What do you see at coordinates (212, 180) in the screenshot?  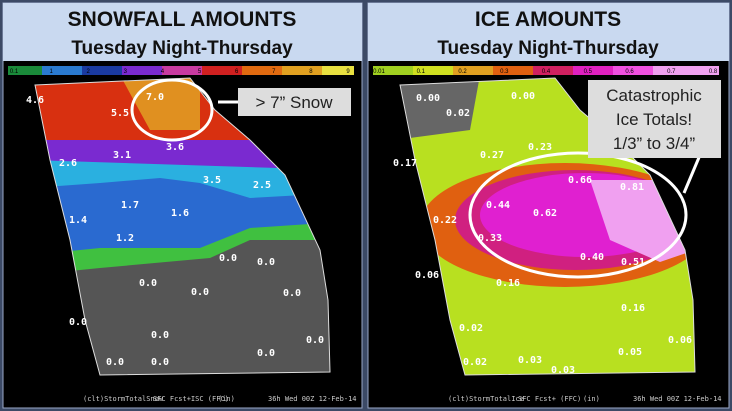 I see `map-value: 3.5` at bounding box center [212, 180].